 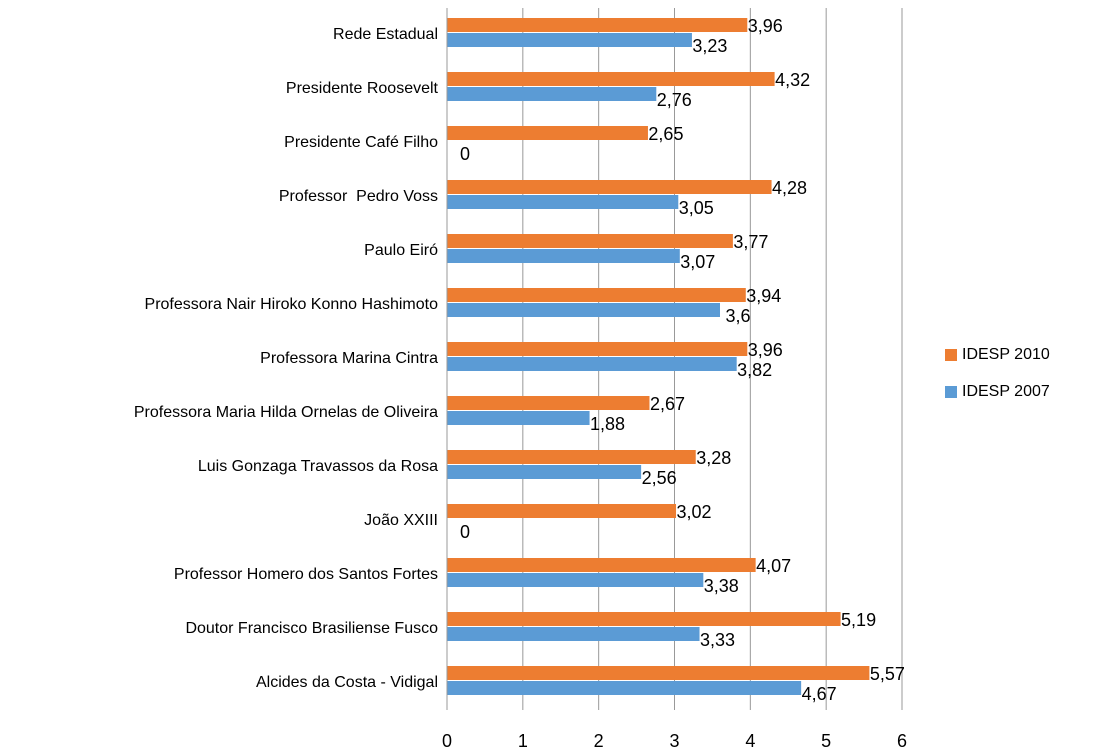 What do you see at coordinates (737, 316) in the screenshot?
I see `data-label: 3,6` at bounding box center [737, 316].